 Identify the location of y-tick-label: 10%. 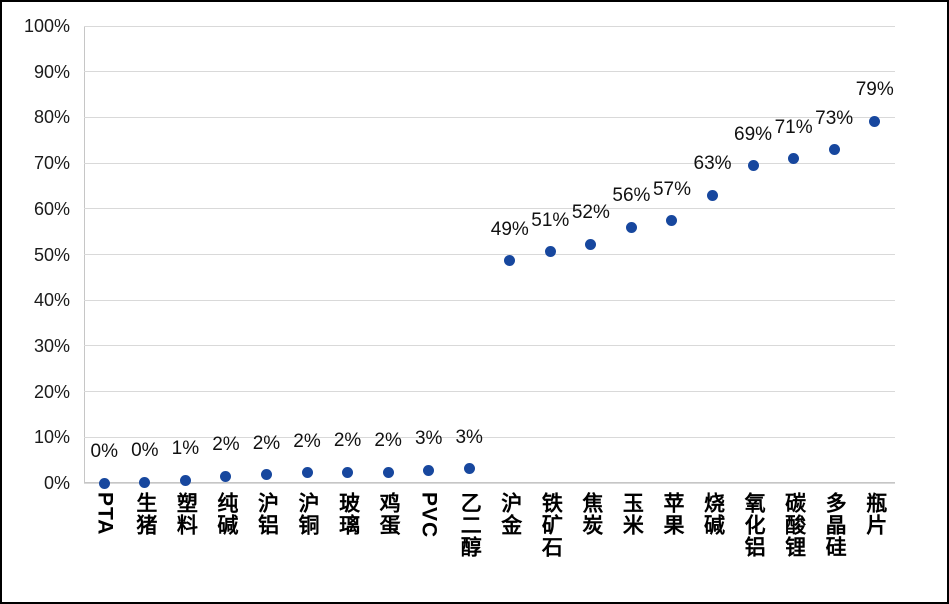
(51, 437).